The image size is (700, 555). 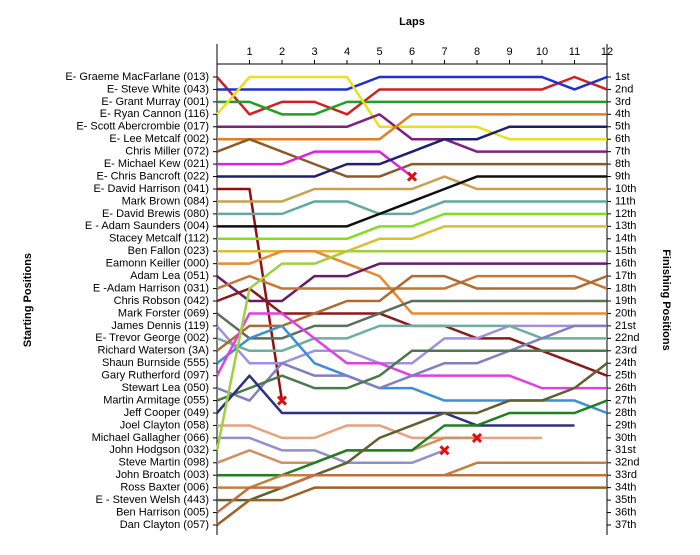 What do you see at coordinates (155, 102) in the screenshot?
I see `starting-label: E- Grant Murray (001)` at bounding box center [155, 102].